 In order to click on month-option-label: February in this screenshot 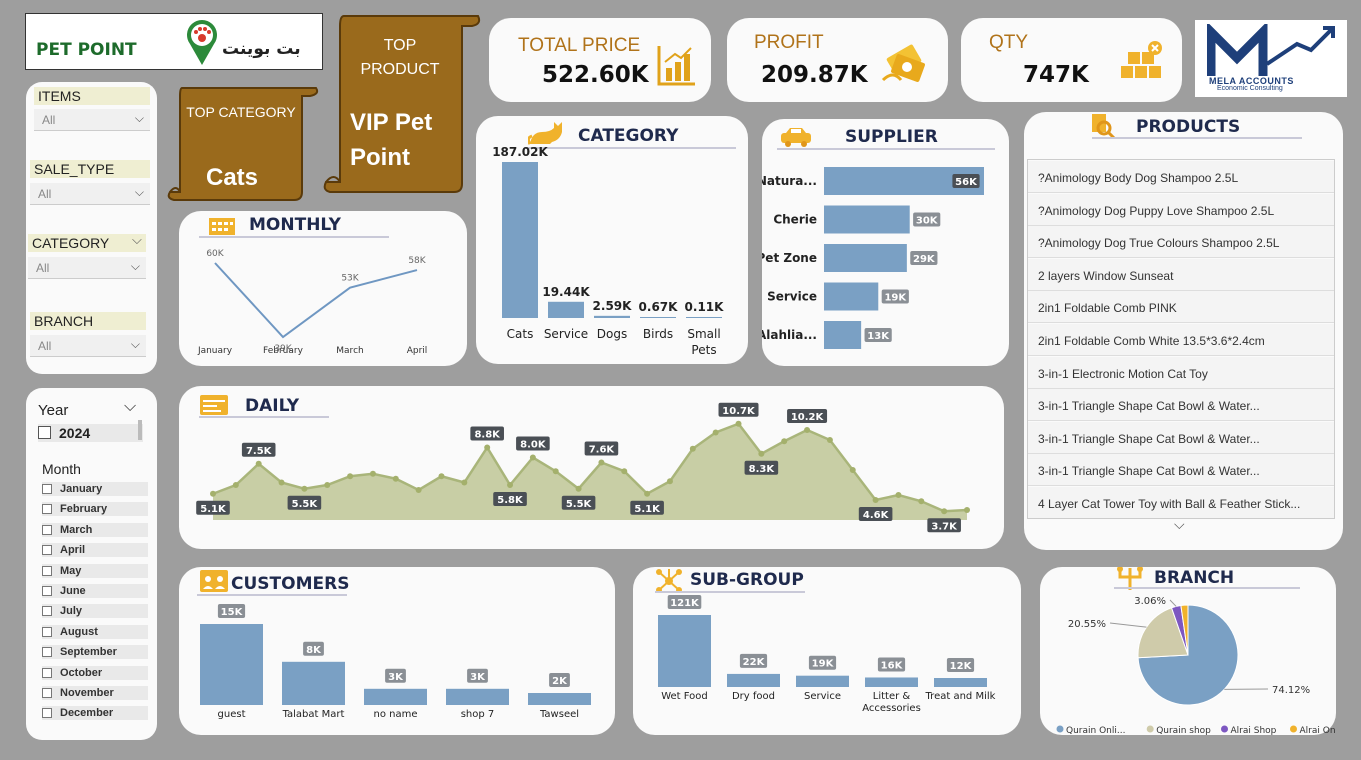, I will do `click(84, 509)`.